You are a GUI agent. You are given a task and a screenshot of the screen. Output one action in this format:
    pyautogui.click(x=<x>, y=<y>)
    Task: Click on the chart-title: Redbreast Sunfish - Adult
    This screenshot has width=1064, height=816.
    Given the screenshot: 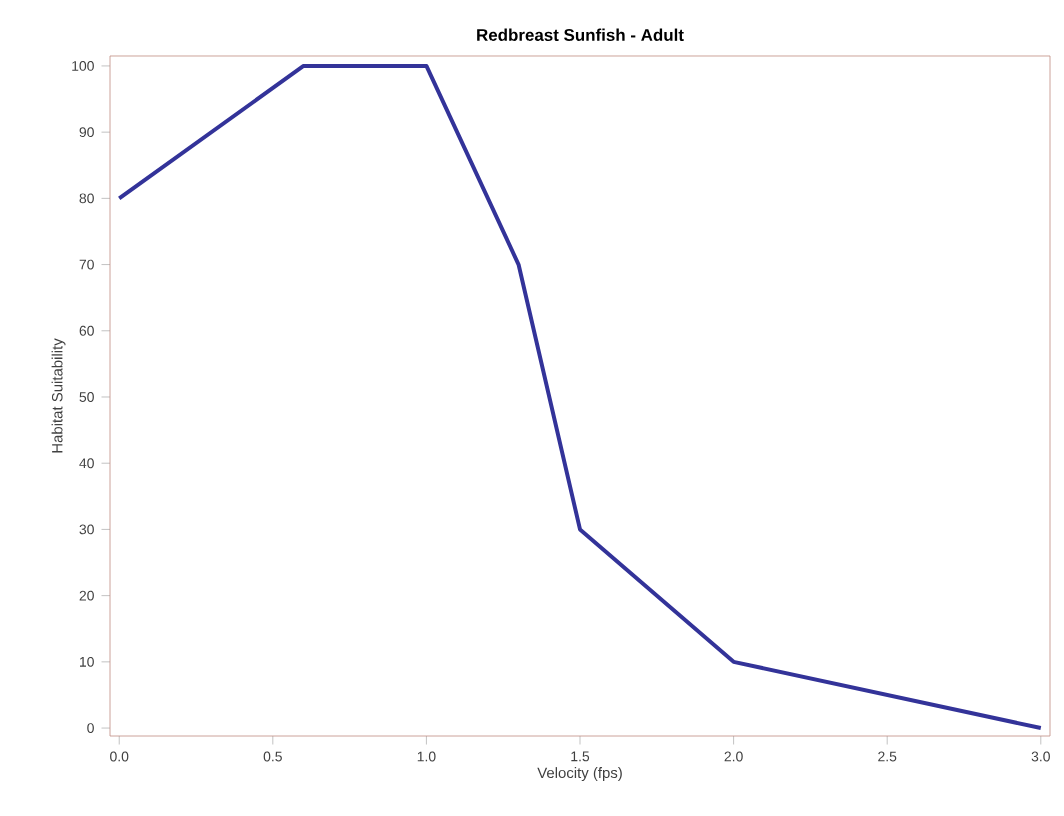 What is the action you would take?
    pyautogui.click(x=580, y=34)
    